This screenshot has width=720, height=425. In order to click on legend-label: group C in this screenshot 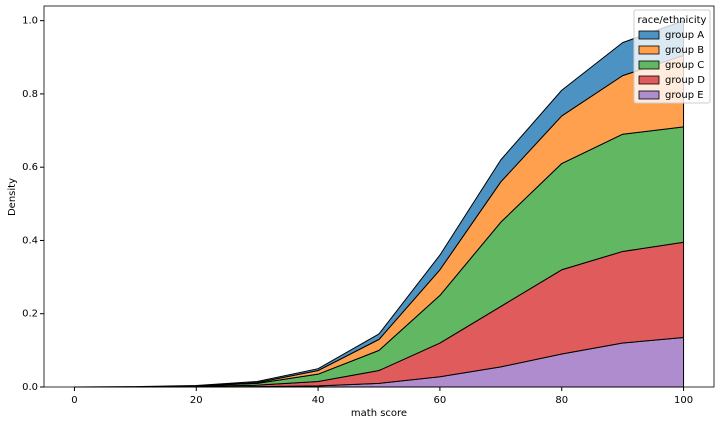, I will do `click(684, 65)`.